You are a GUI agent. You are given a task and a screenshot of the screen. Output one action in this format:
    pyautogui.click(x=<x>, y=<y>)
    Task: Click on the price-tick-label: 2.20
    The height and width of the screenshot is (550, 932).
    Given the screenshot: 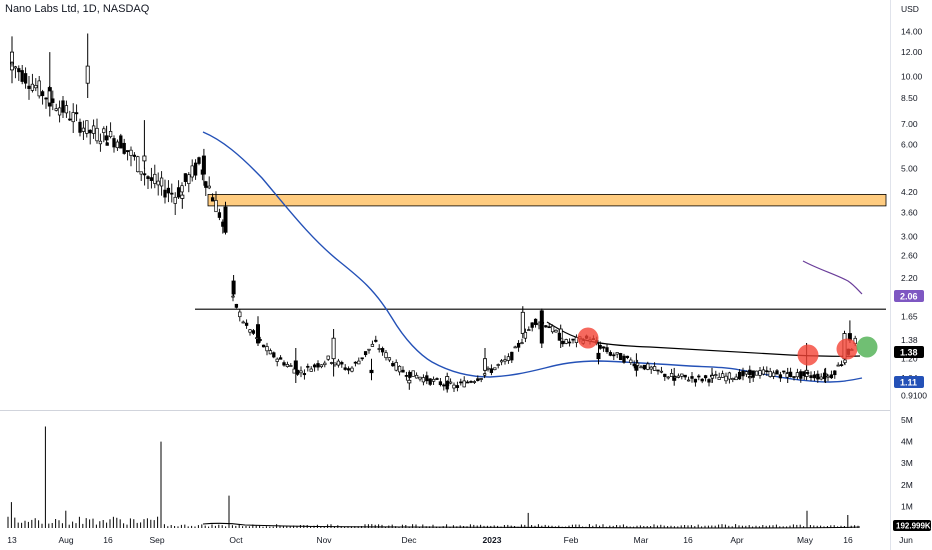 What is the action you would take?
    pyautogui.click(x=909, y=278)
    